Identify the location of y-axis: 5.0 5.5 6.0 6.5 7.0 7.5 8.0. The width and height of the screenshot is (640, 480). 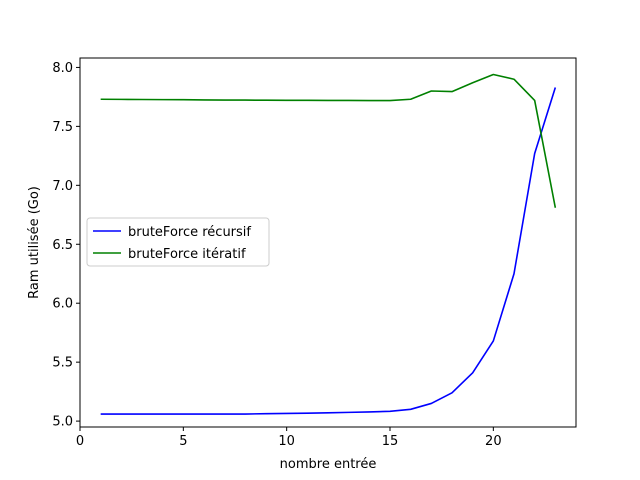
(66, 245).